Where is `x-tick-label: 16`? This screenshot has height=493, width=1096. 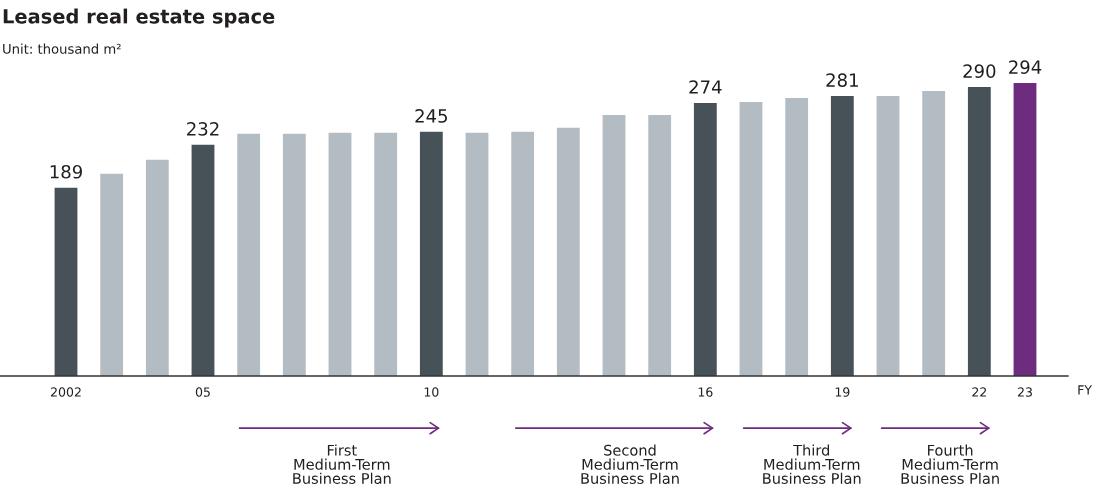
x-tick-label: 16 is located at coordinates (705, 392).